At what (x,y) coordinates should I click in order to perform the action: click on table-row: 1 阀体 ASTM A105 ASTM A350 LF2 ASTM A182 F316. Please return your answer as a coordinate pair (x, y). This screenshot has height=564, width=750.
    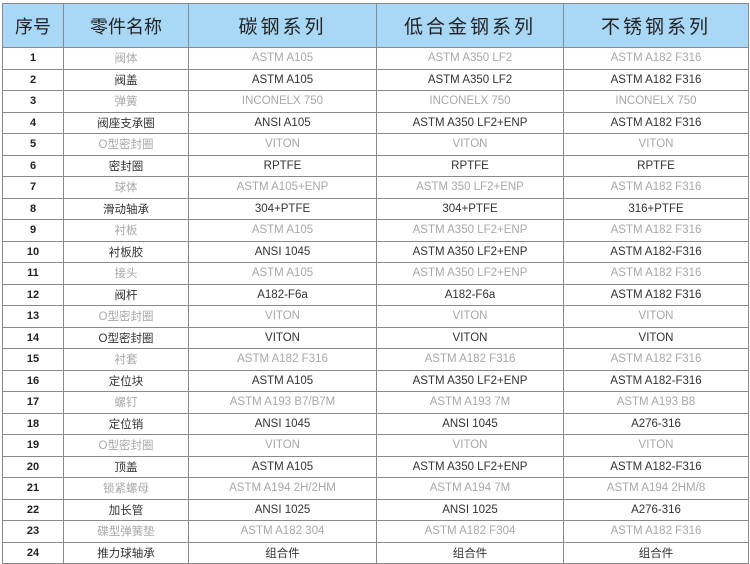
    Looking at the image, I should click on (375, 58).